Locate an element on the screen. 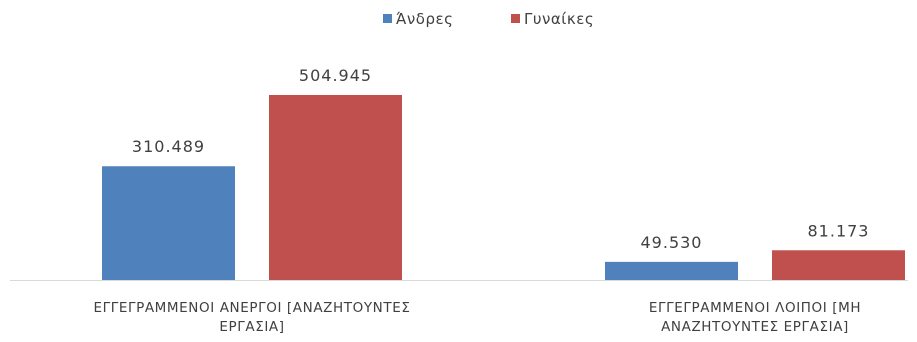 Image resolution: width=917 pixels, height=342 pixels. data-label-men-0: 310.489 is located at coordinates (168, 146).